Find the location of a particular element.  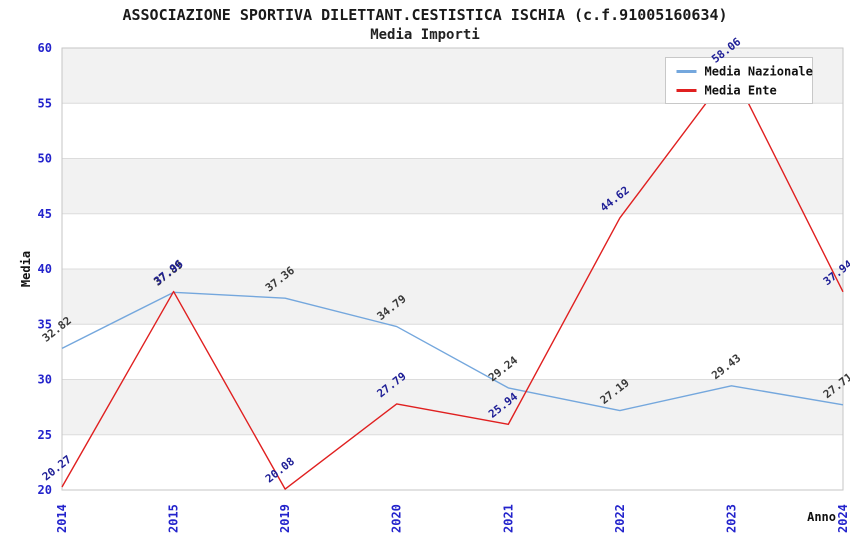

chart-subtitle: Media Importi is located at coordinates (425, 35).